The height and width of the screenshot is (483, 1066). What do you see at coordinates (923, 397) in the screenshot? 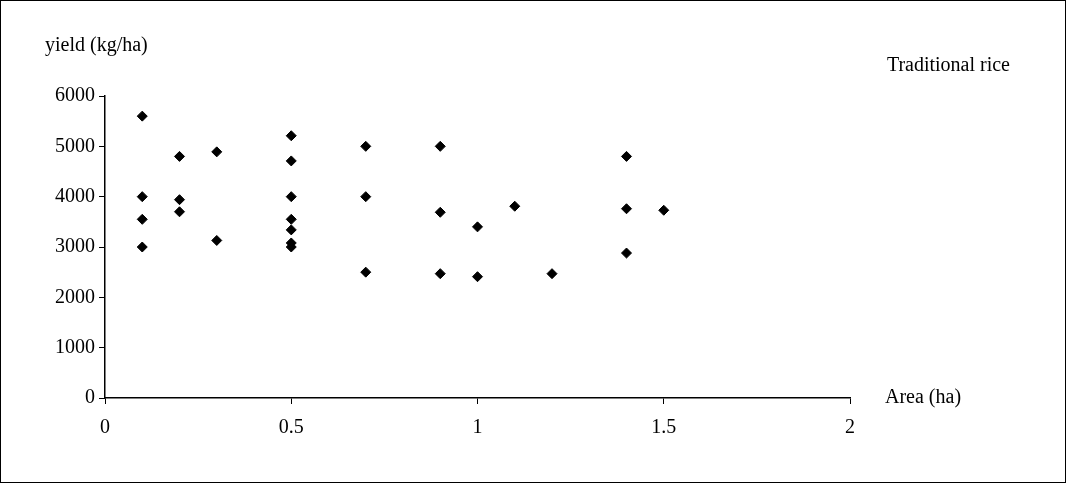
I see `x-axis-title: Area (ha)` at bounding box center [923, 397].